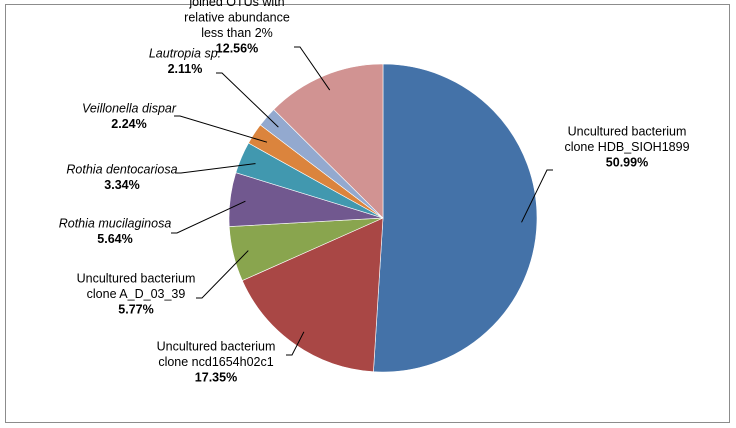  Describe the element at coordinates (237, 48) in the screenshot. I see `slice-value-label-7: 12.56%` at that location.